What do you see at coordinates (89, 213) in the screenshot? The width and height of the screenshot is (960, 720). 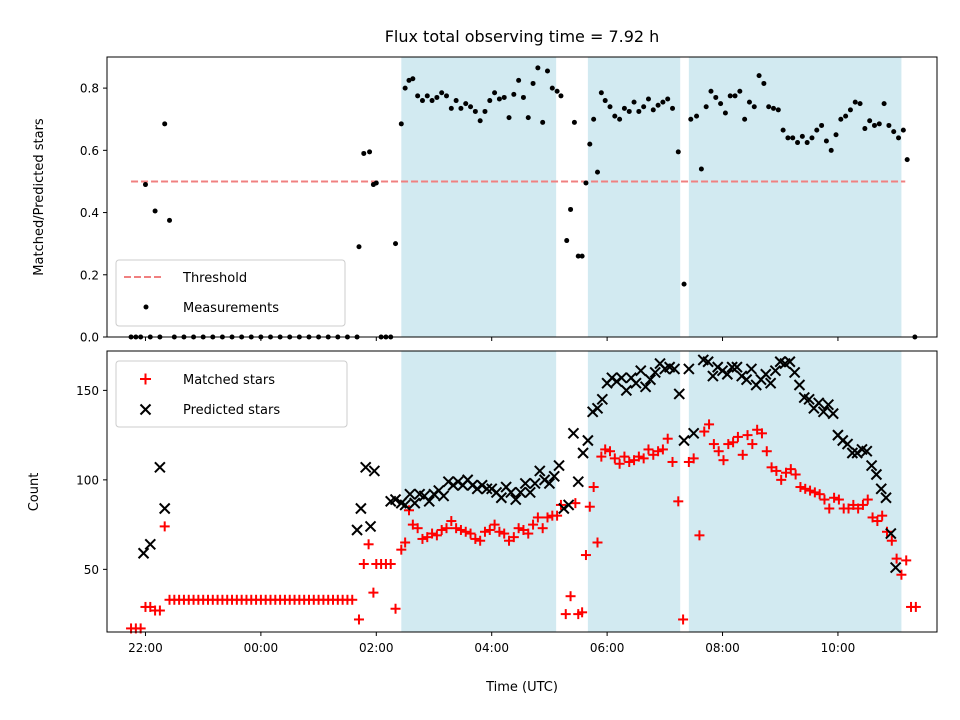 I see `y-tick-label: 0.4` at bounding box center [89, 213].